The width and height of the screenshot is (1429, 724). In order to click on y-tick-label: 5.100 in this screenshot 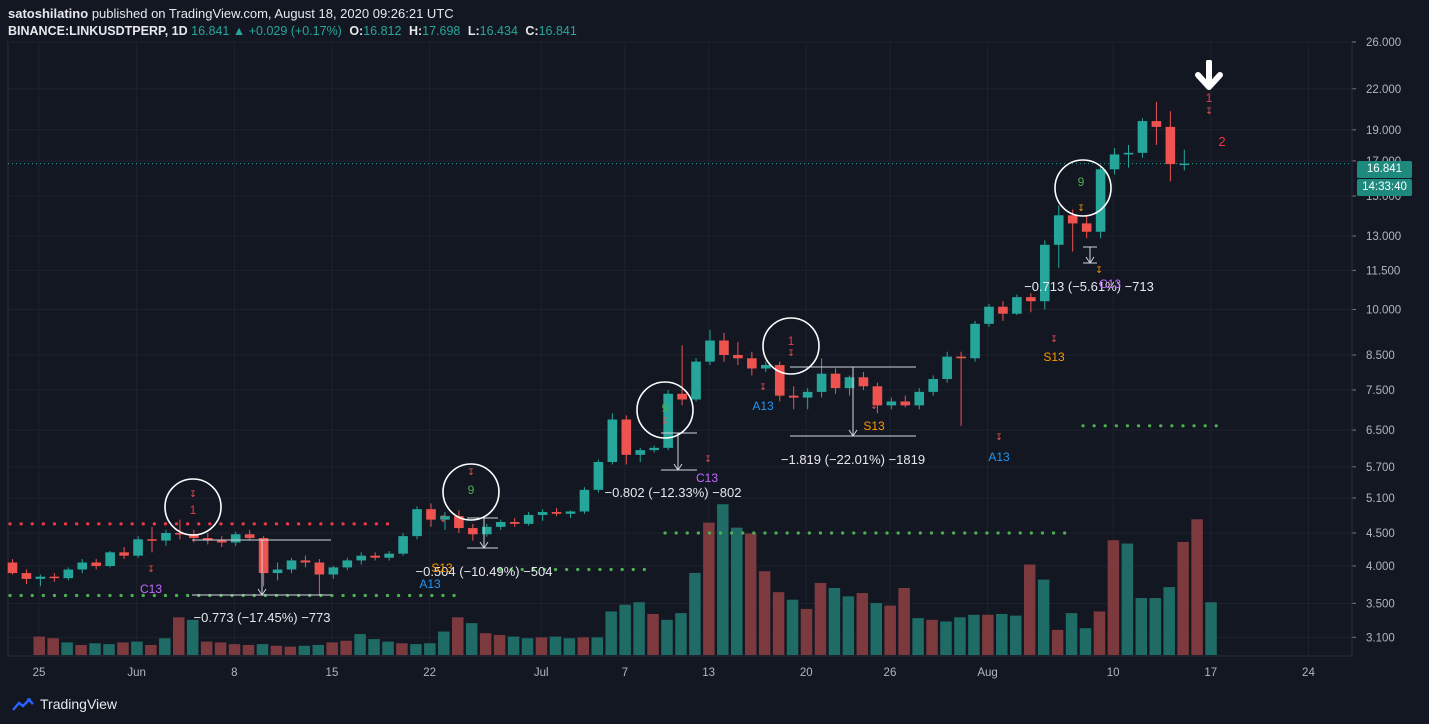, I will do `click(1380, 499)`.